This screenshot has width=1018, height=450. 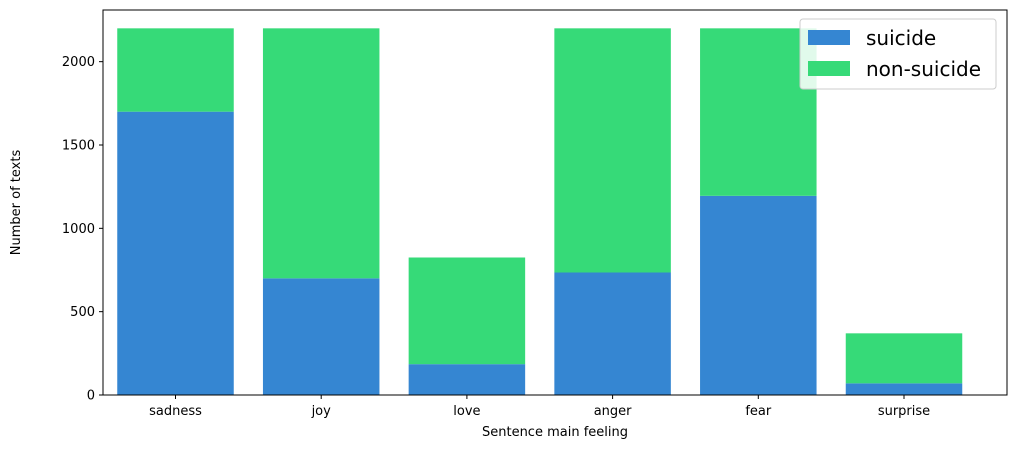 I want to click on bar-non-suicide-sadness, so click(x=175, y=70).